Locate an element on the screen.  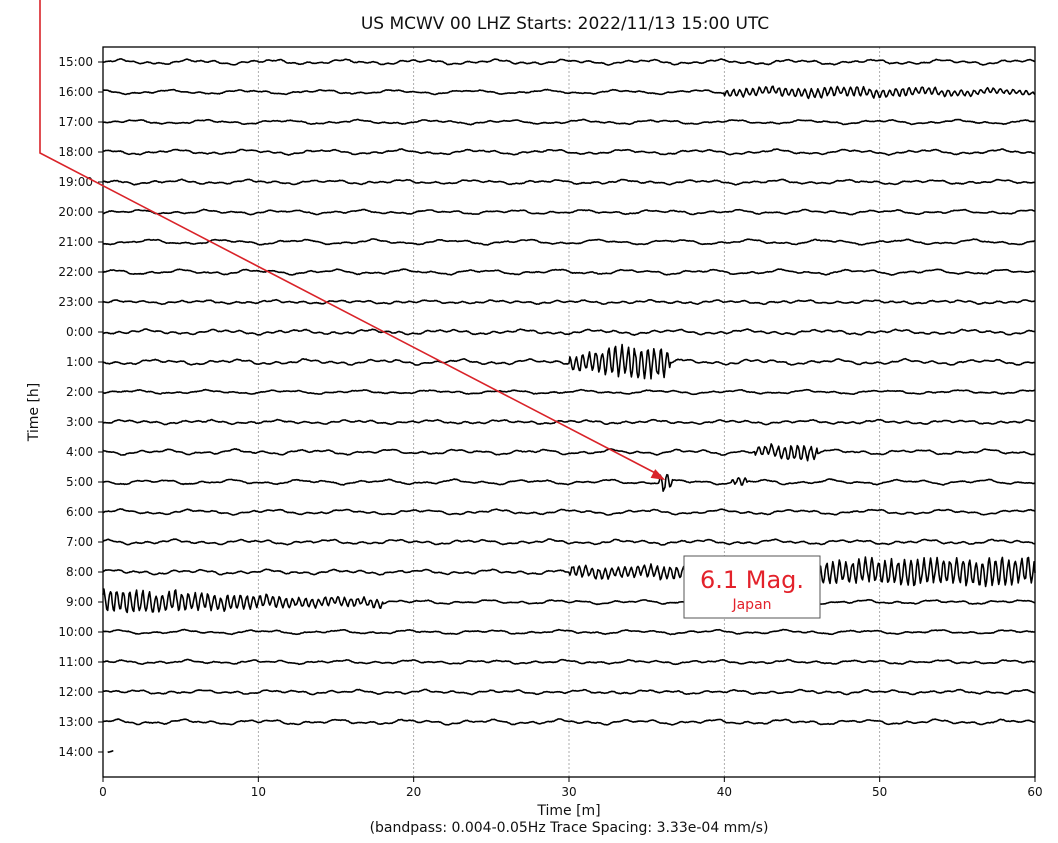
hour-label: 7:00 is located at coordinates (79, 542).